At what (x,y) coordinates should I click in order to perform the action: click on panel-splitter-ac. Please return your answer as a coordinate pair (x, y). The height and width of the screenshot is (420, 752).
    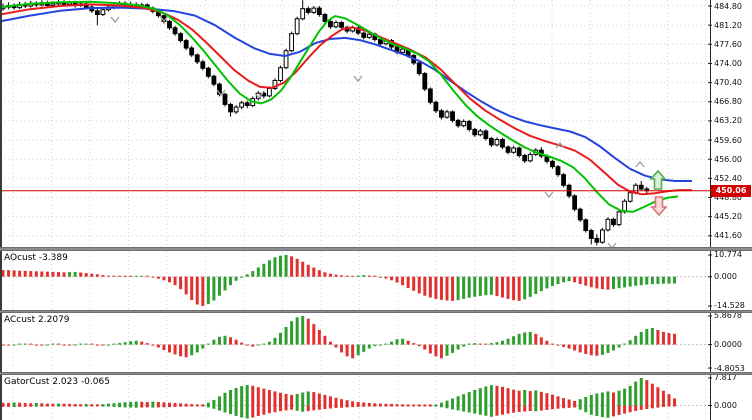
    Looking at the image, I should click on (376, 311).